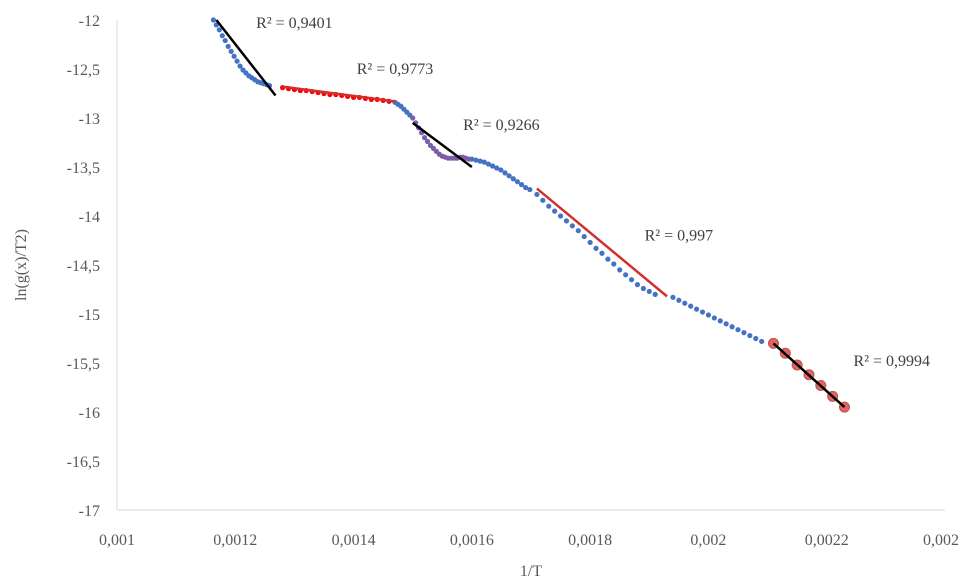 The width and height of the screenshot is (959, 584). Describe the element at coordinates (89, 413) in the screenshot. I see `y-tick-label: -16` at that location.